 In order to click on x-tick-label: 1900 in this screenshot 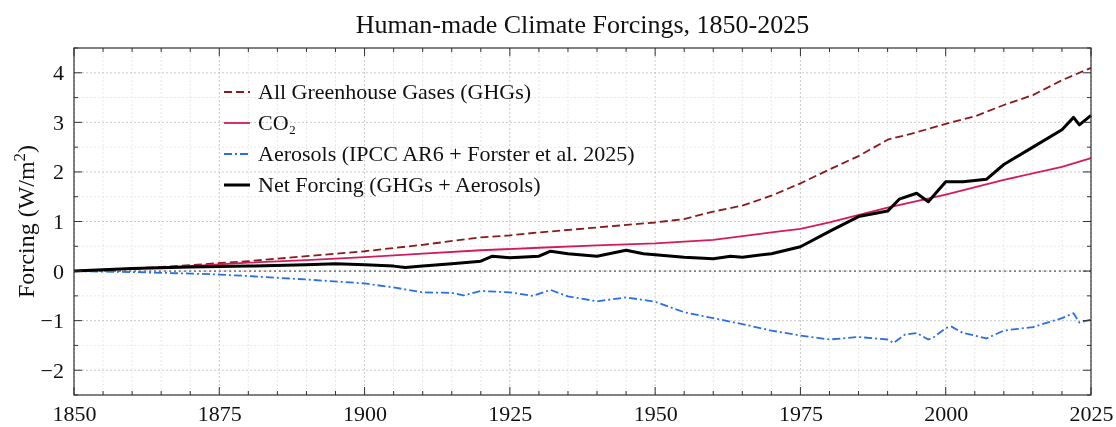, I will do `click(365, 413)`.